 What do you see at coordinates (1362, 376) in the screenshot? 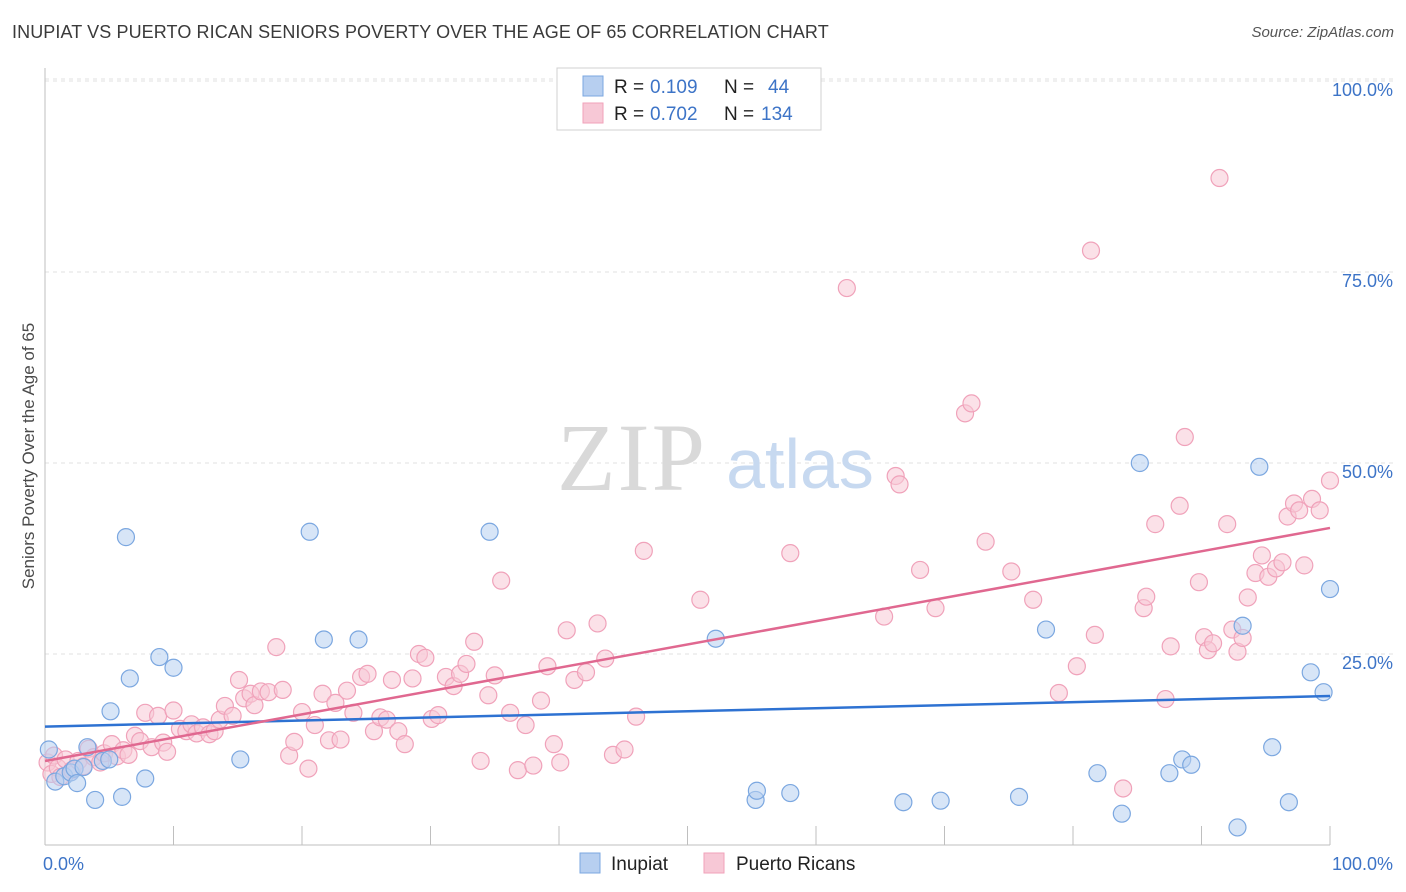
I see `y-tick-labels: 25.0% 50.0% 75.0% 100.0%` at bounding box center [1362, 376].